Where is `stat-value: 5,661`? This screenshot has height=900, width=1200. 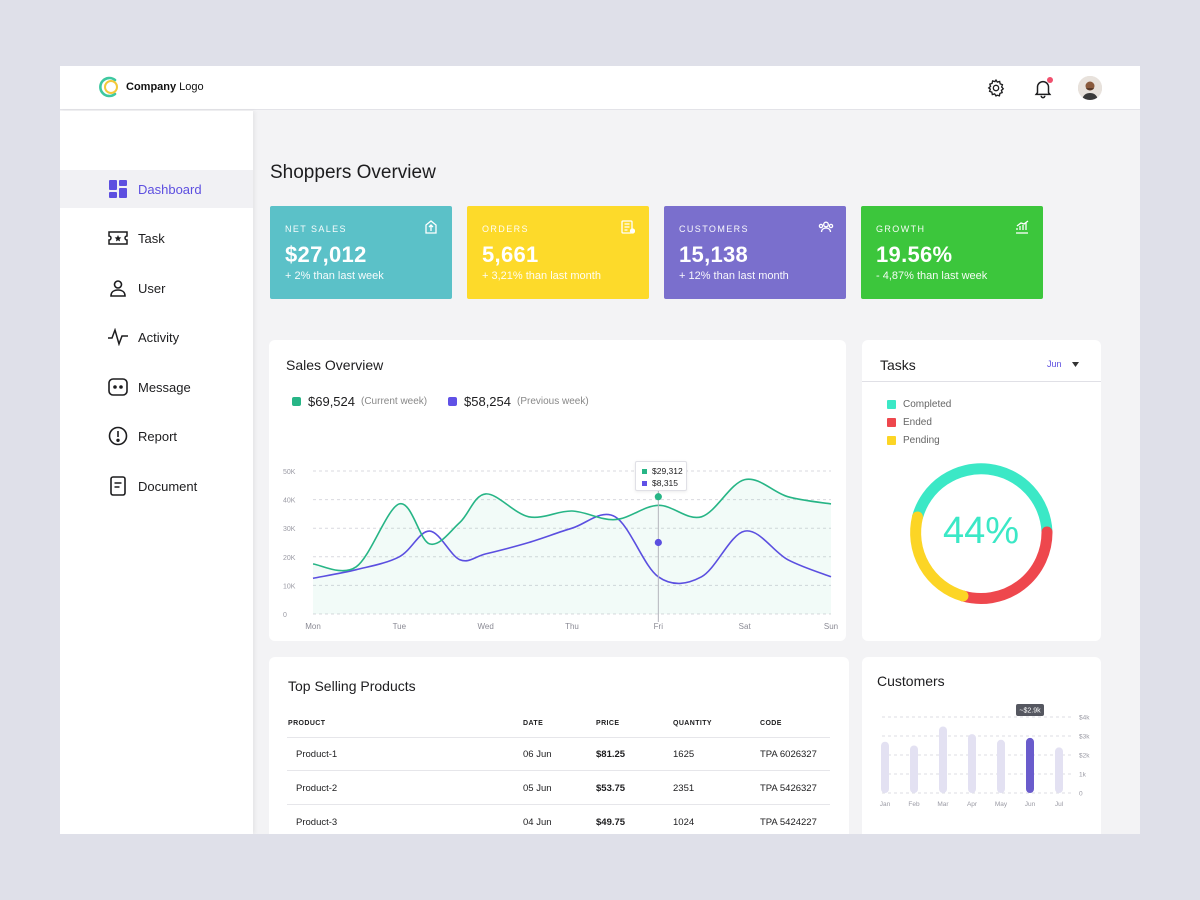 stat-value: 5,661 is located at coordinates (510, 254).